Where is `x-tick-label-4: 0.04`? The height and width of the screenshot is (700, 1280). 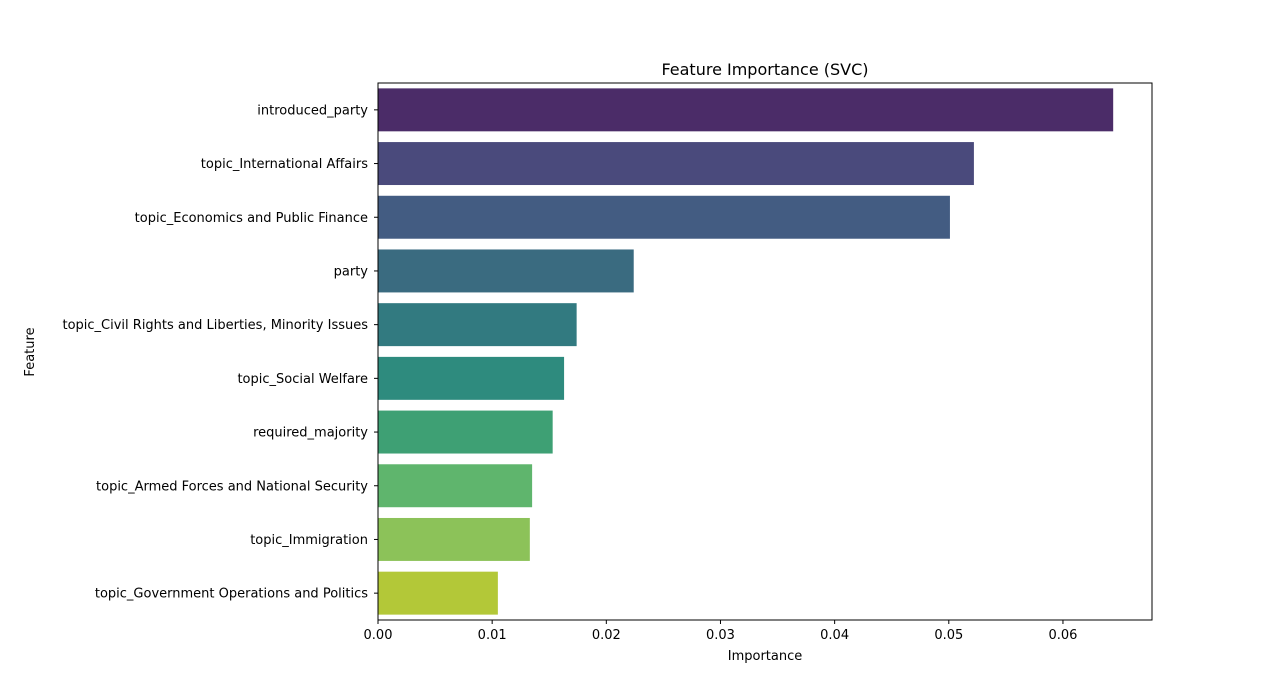 x-tick-label-4: 0.04 is located at coordinates (834, 635).